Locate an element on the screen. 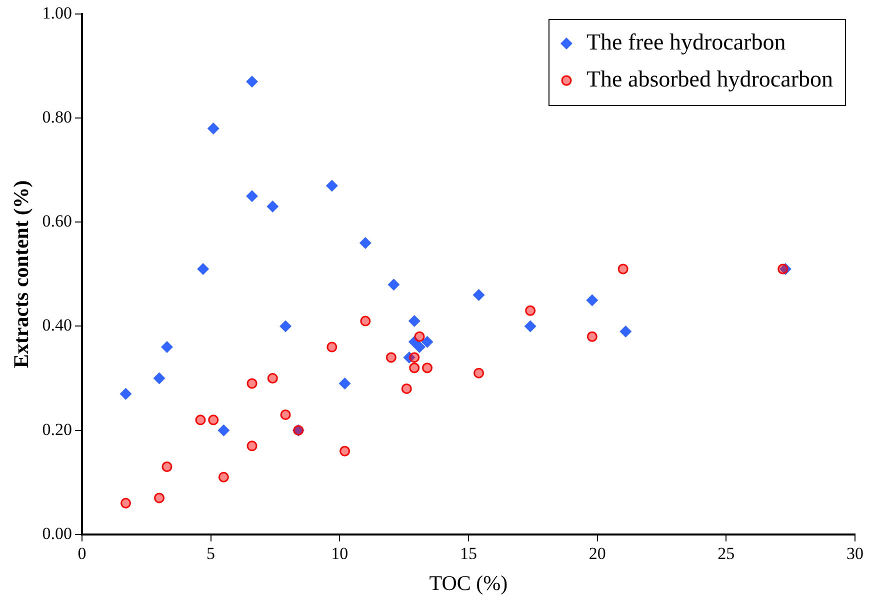 The image size is (869, 605). y-axis-title: Extracts content (%) is located at coordinates (21, 274).